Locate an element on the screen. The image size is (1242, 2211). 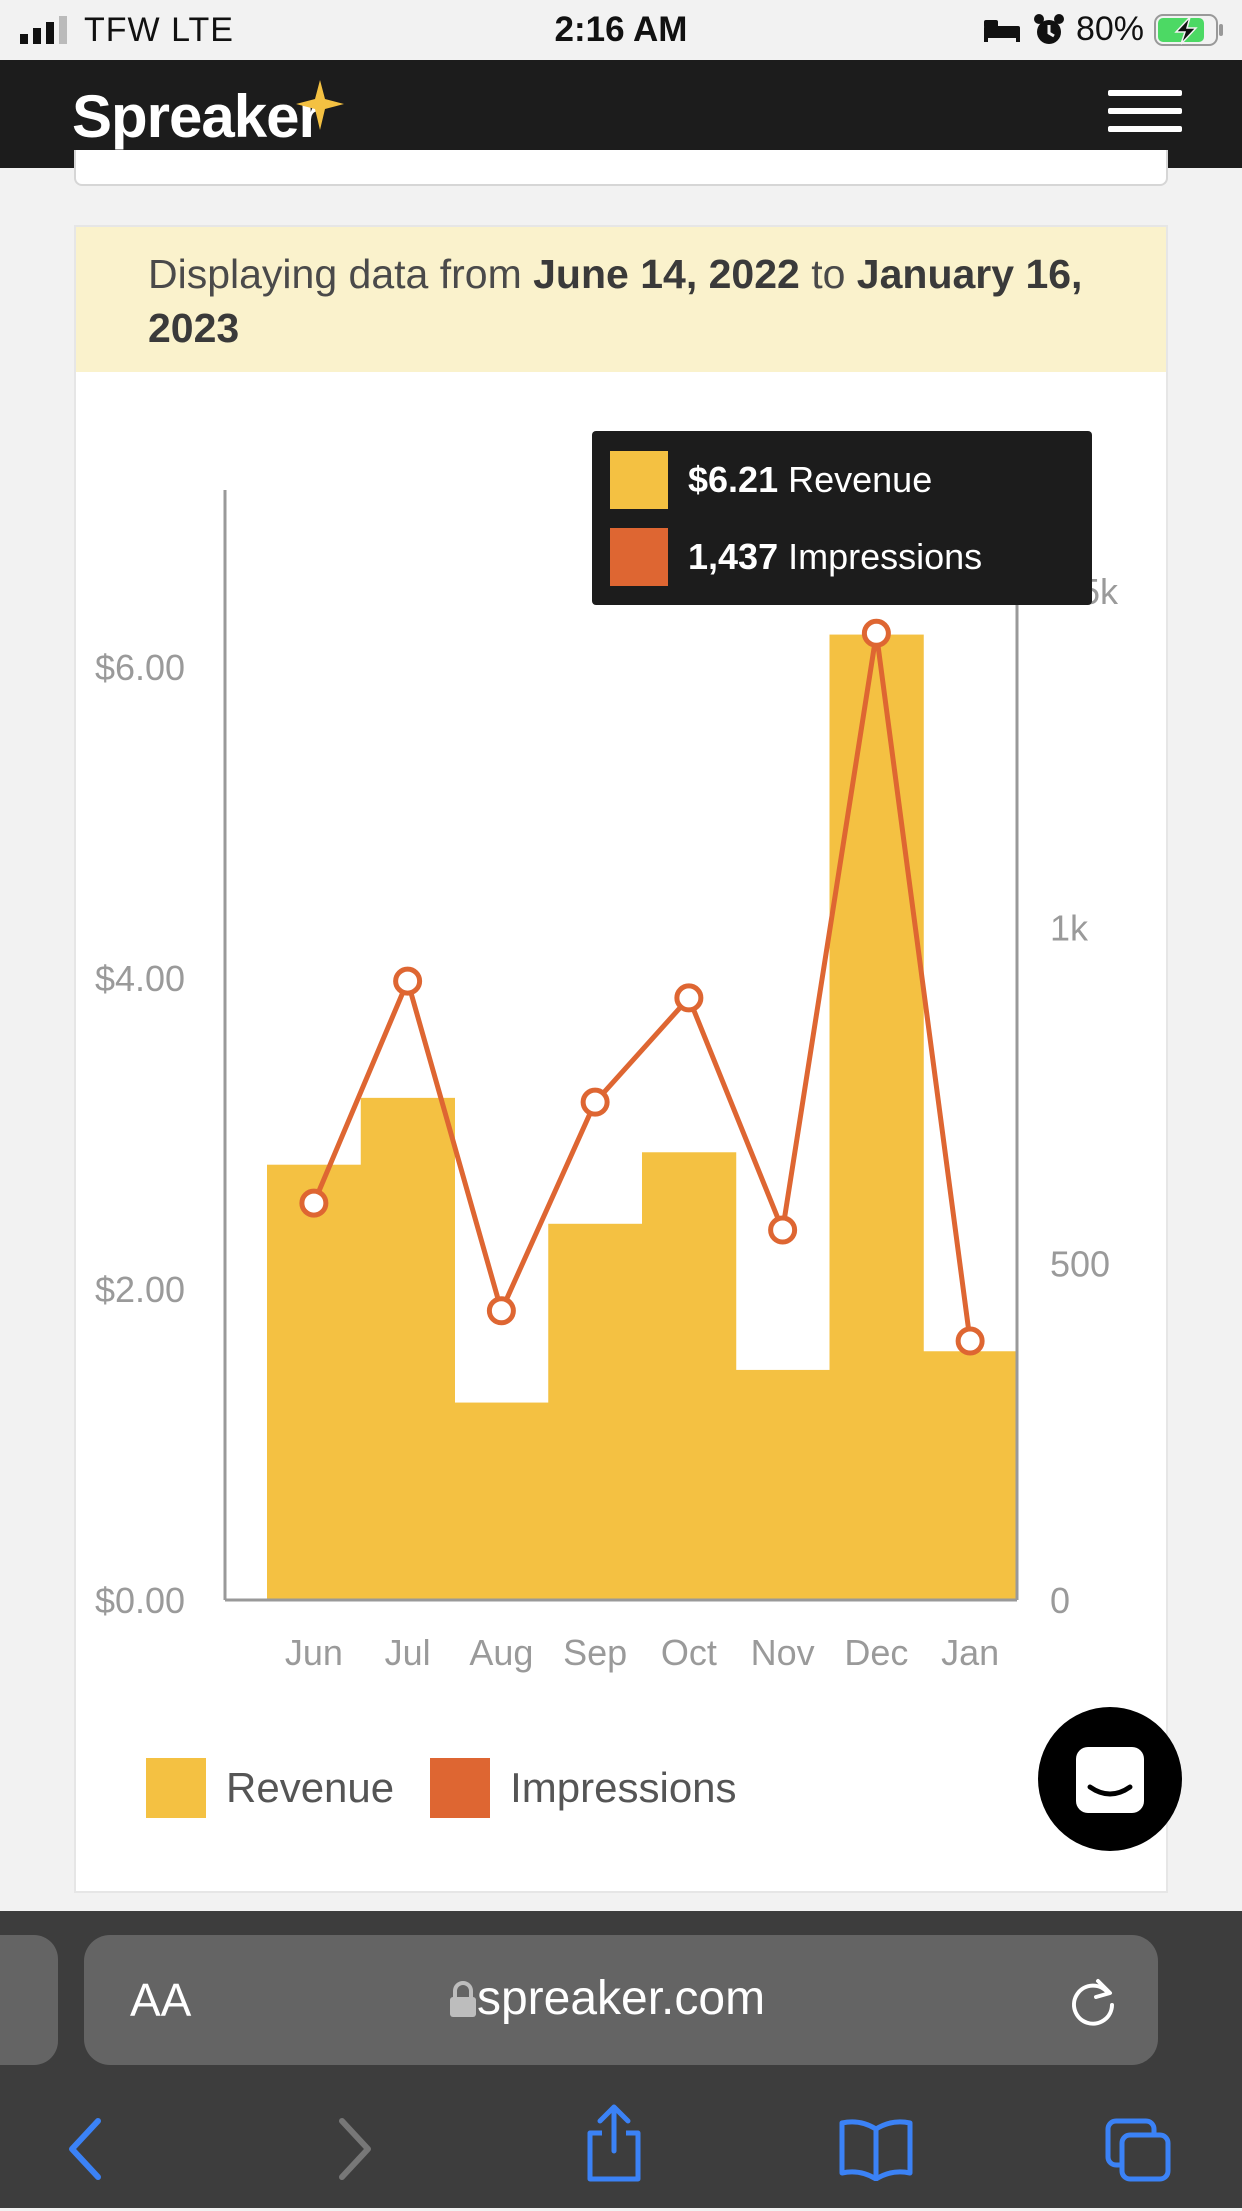
url-text: spreaker.com is located at coordinates (621, 1998).